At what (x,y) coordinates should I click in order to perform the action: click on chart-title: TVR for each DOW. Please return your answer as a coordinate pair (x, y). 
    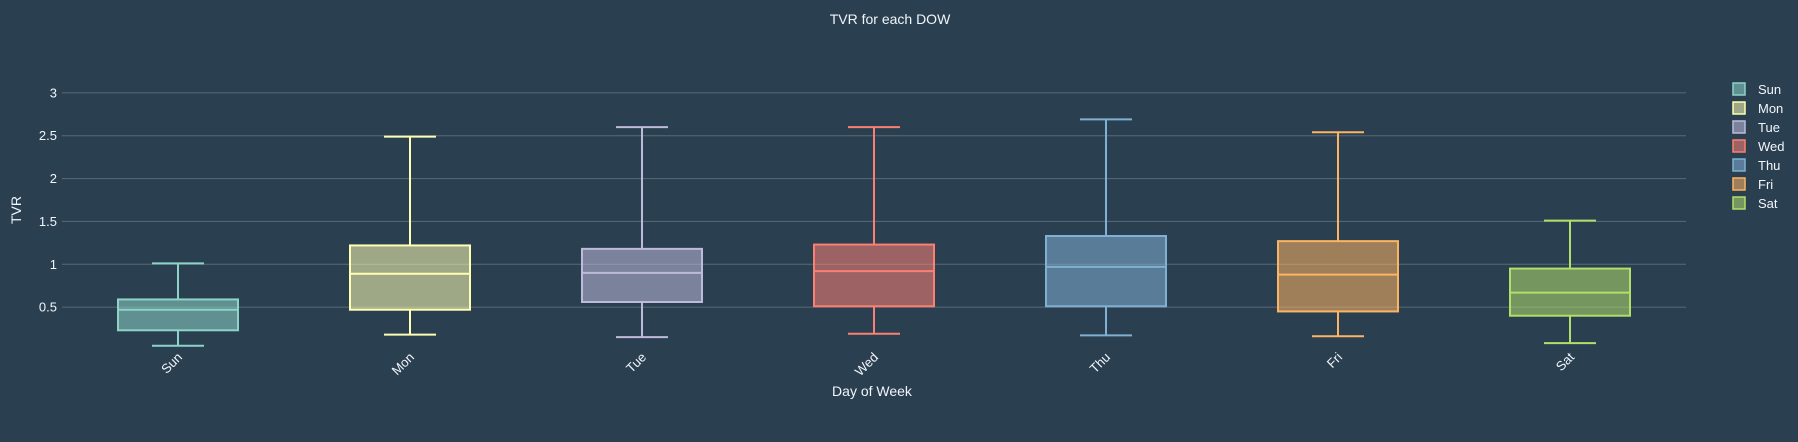
    Looking at the image, I should click on (890, 19).